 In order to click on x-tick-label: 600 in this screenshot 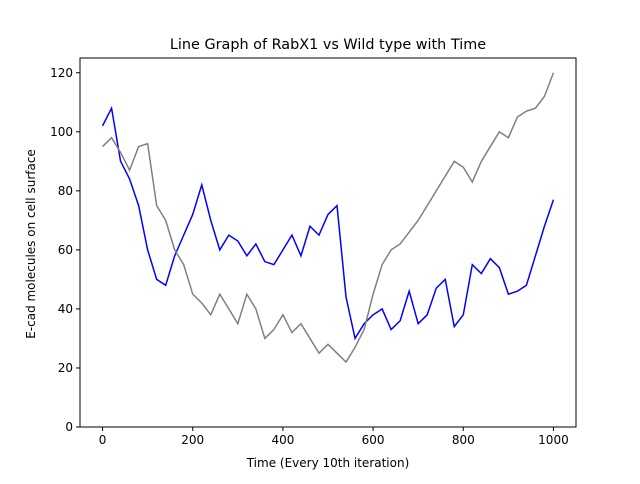, I will do `click(373, 440)`.